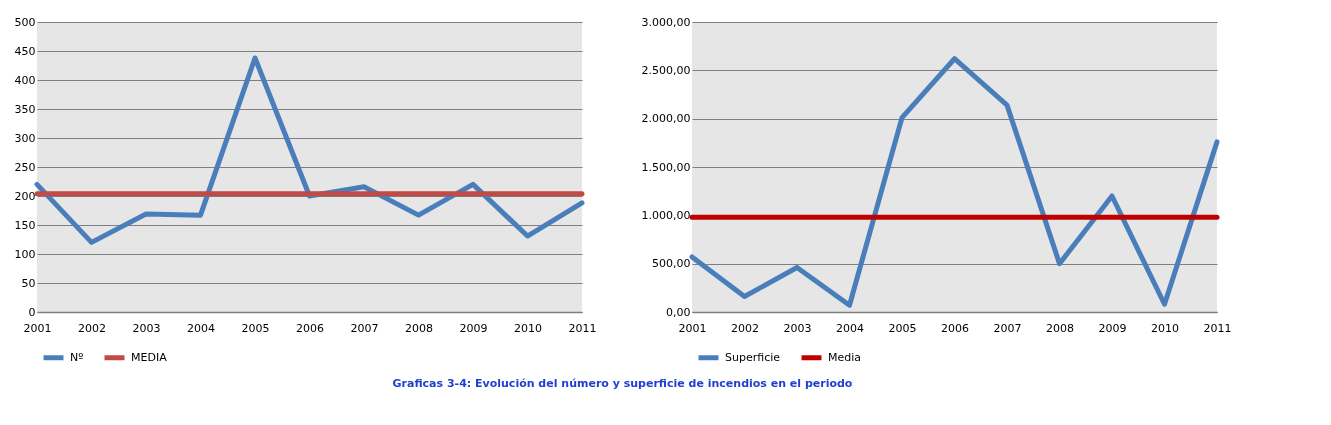 Image resolution: width=1331 pixels, height=425 pixels. What do you see at coordinates (25, 225) in the screenshot?
I see `y-tick-label: 150` at bounding box center [25, 225].